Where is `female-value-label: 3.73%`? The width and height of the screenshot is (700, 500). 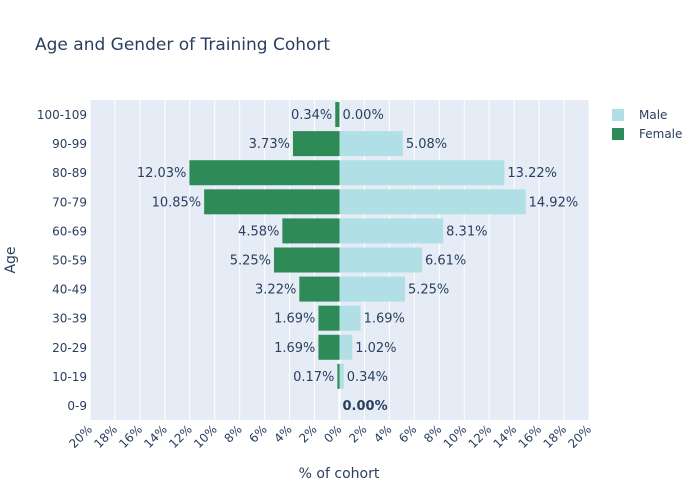
female-value-label: 3.73% is located at coordinates (269, 144).